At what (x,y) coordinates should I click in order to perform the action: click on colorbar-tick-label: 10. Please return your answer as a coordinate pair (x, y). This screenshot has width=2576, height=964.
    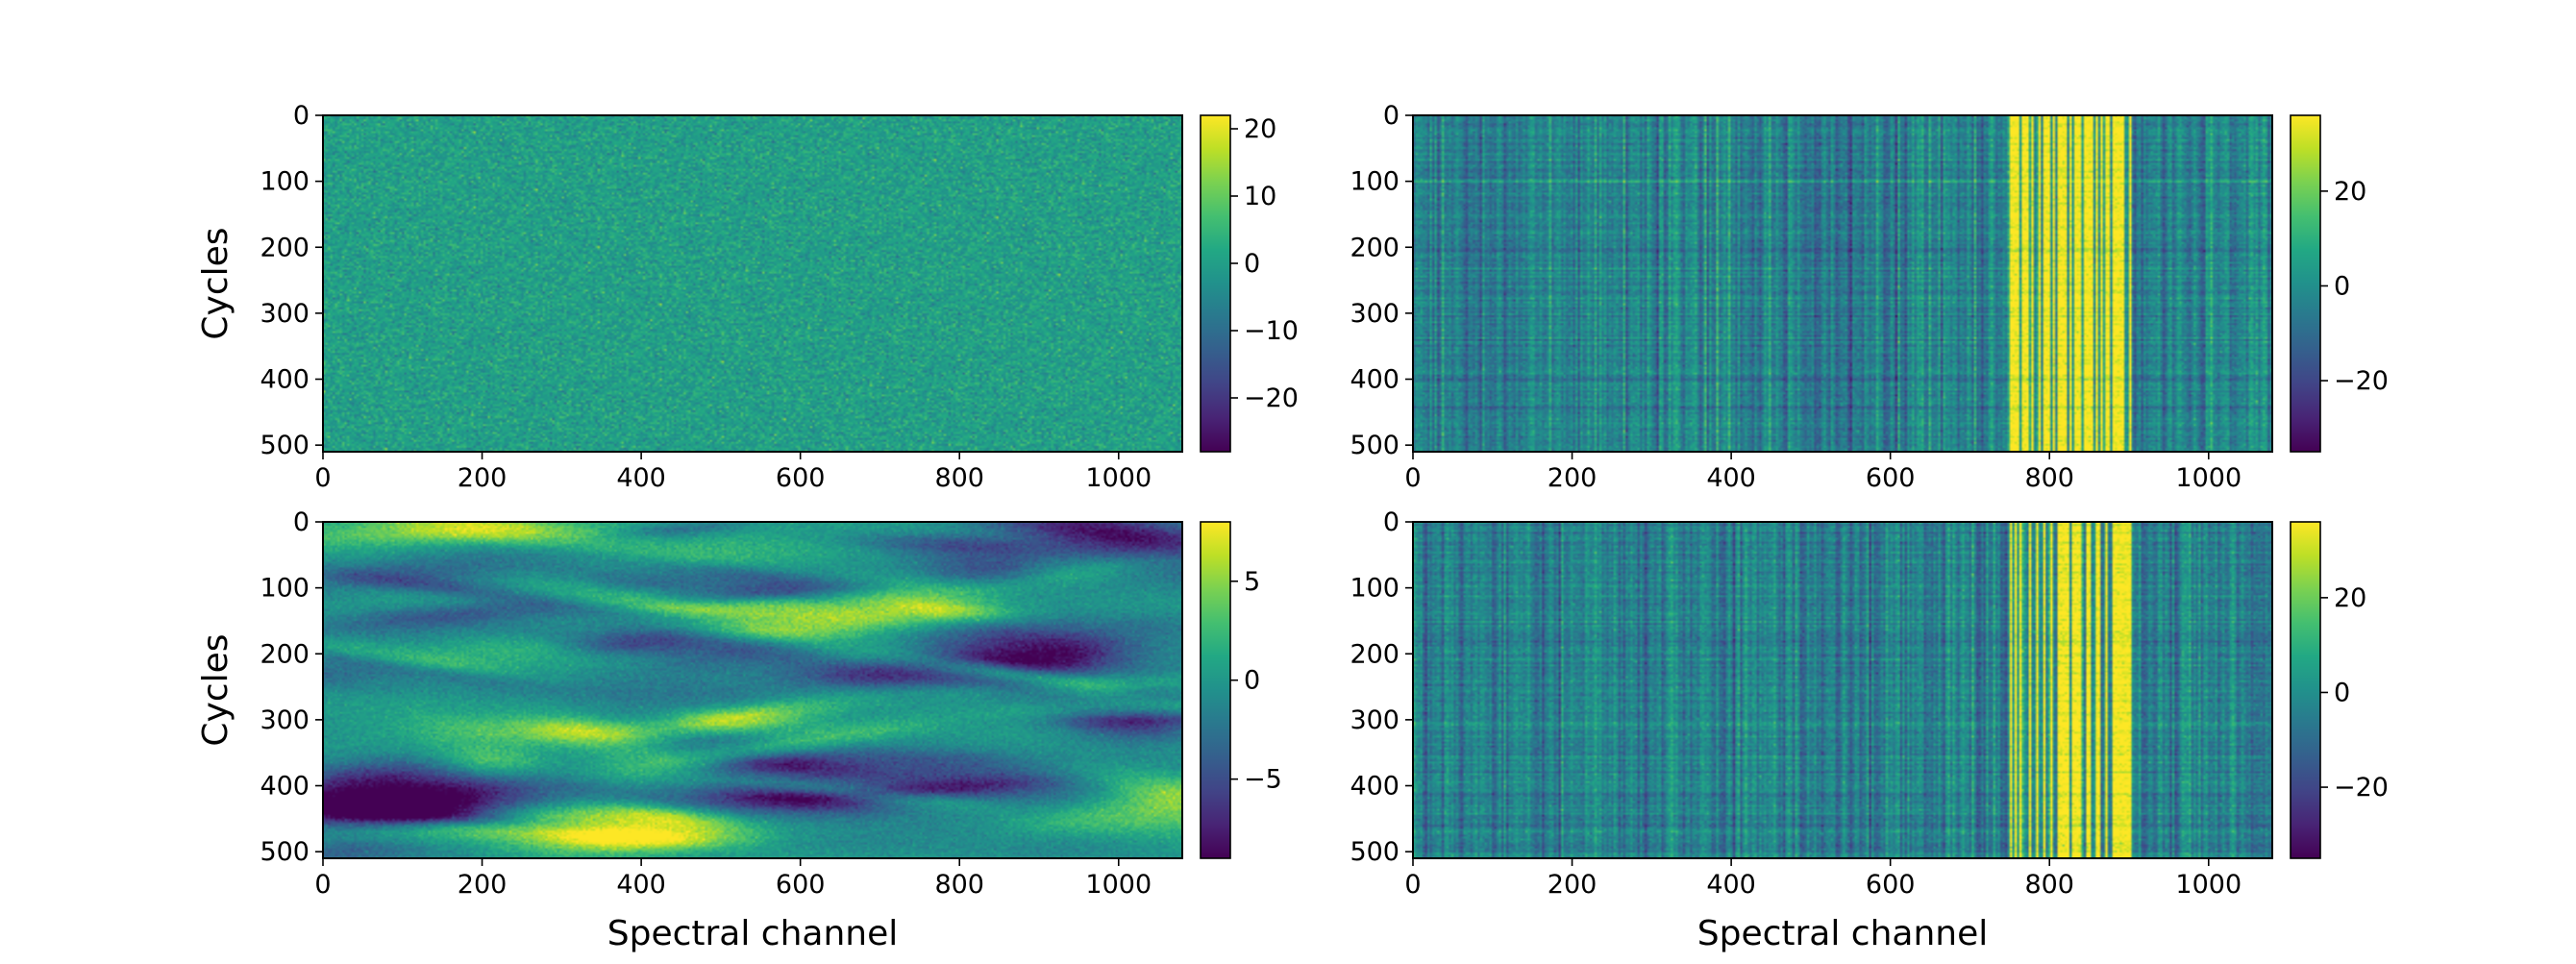
    Looking at the image, I should click on (1260, 196).